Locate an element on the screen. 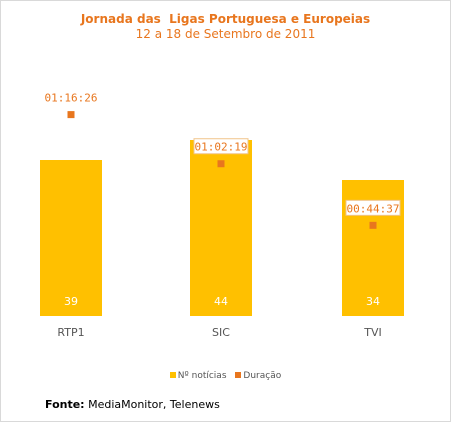 Image resolution: width=451 pixels, height=422 pixels. legend-swatch-duracao is located at coordinates (238, 375).